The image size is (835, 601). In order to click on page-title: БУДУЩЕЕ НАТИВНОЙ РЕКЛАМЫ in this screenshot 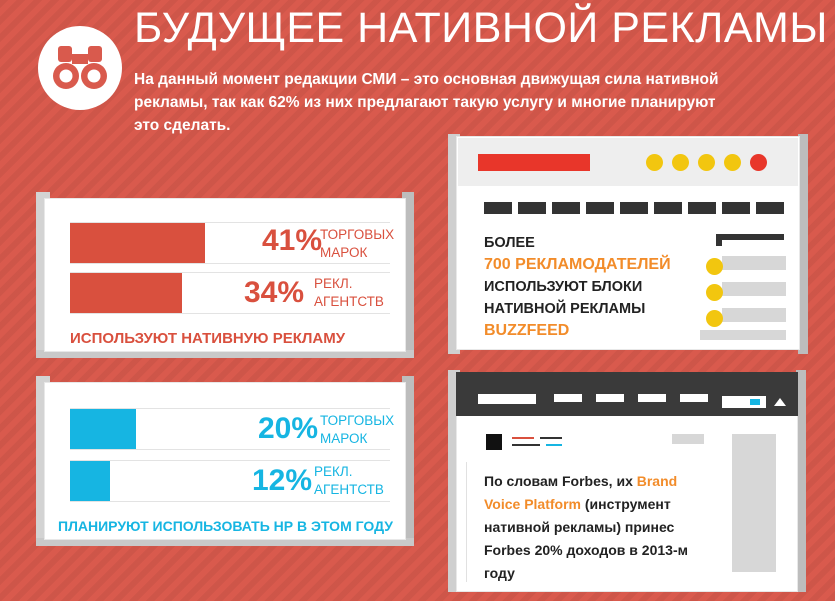, I will do `click(481, 28)`.